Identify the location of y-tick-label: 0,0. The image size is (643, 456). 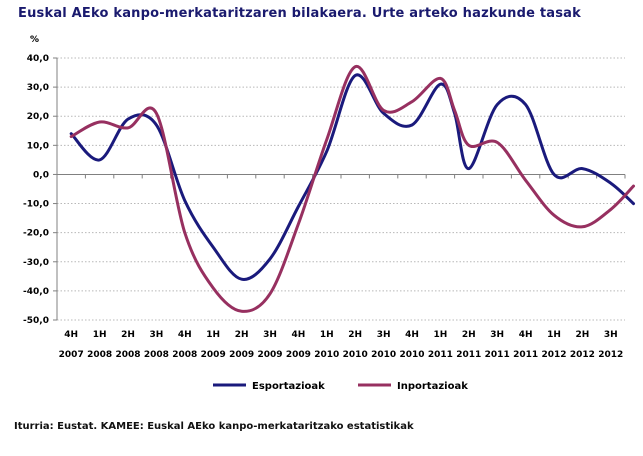
(41, 175).